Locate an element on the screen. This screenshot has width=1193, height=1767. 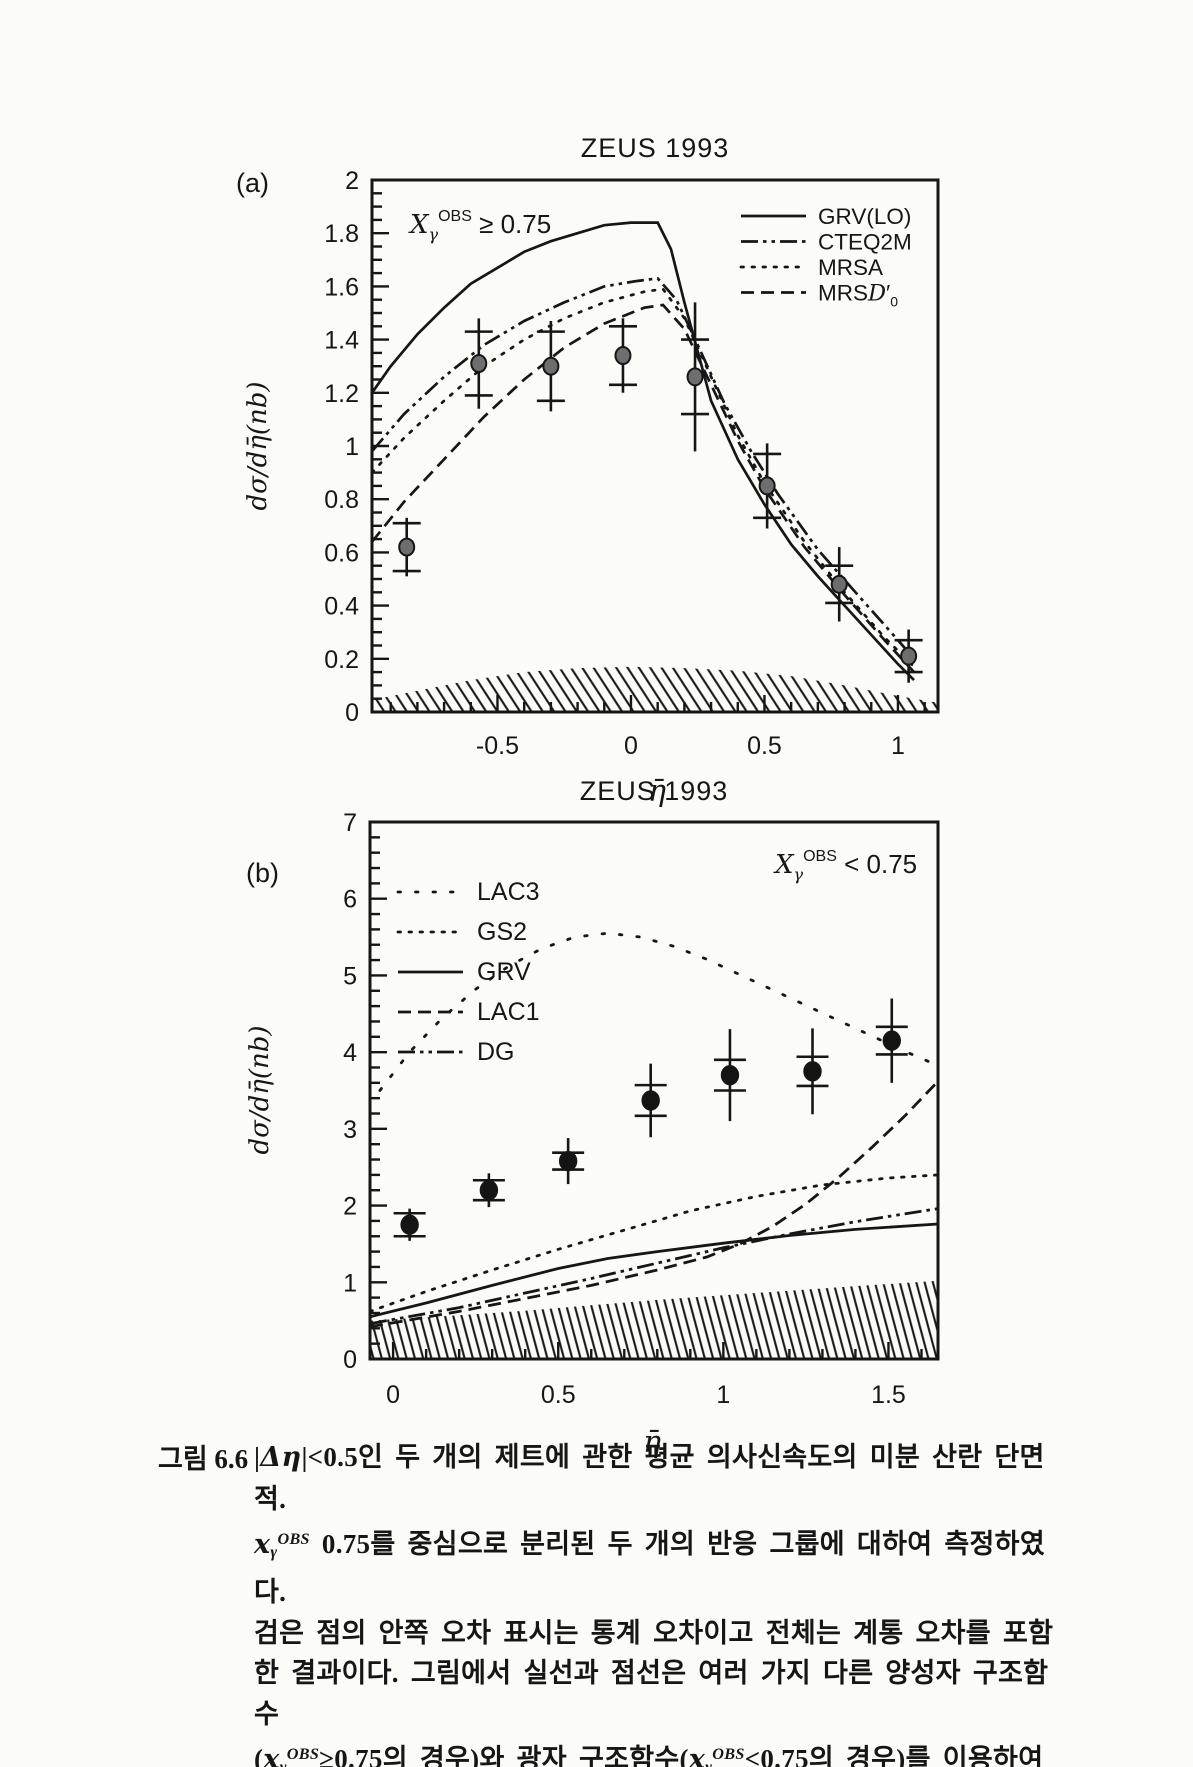
caption-segment: ≥0.75의 경우)와 광자 구조함수( is located at coordinates (504, 1755).